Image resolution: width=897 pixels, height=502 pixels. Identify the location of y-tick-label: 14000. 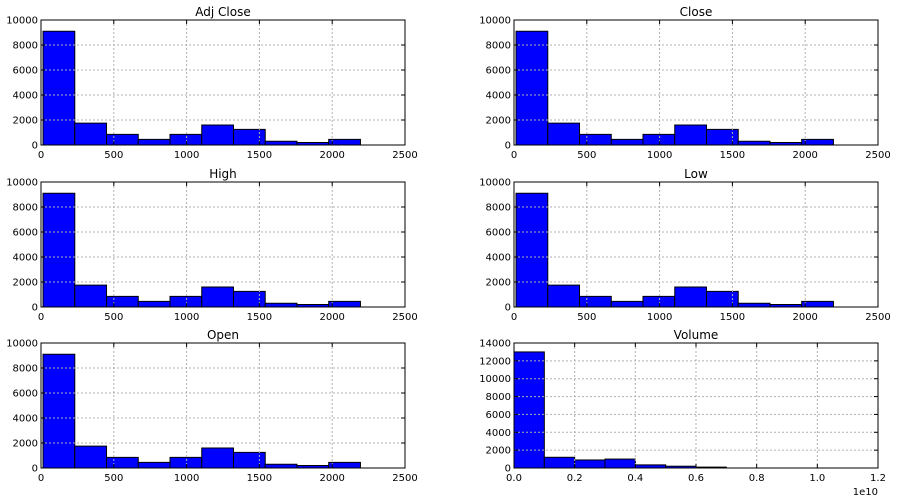
(495, 344).